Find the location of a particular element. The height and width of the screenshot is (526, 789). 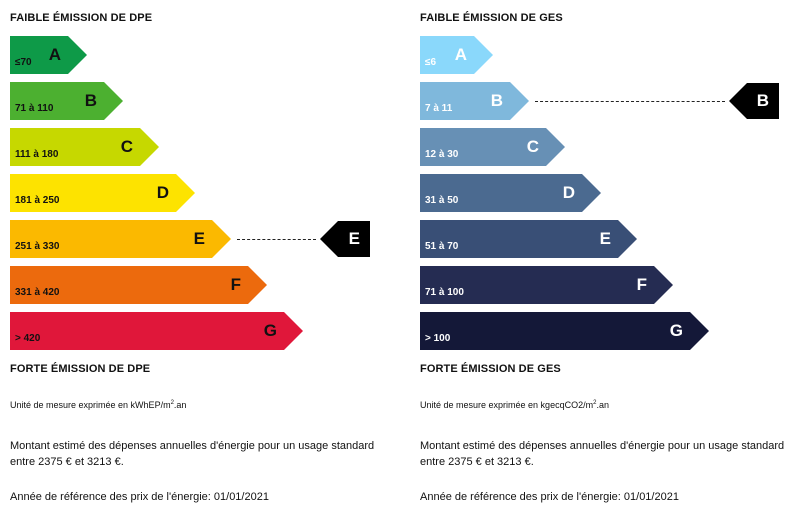

ges-unit-sup: 2 is located at coordinates (595, 403).